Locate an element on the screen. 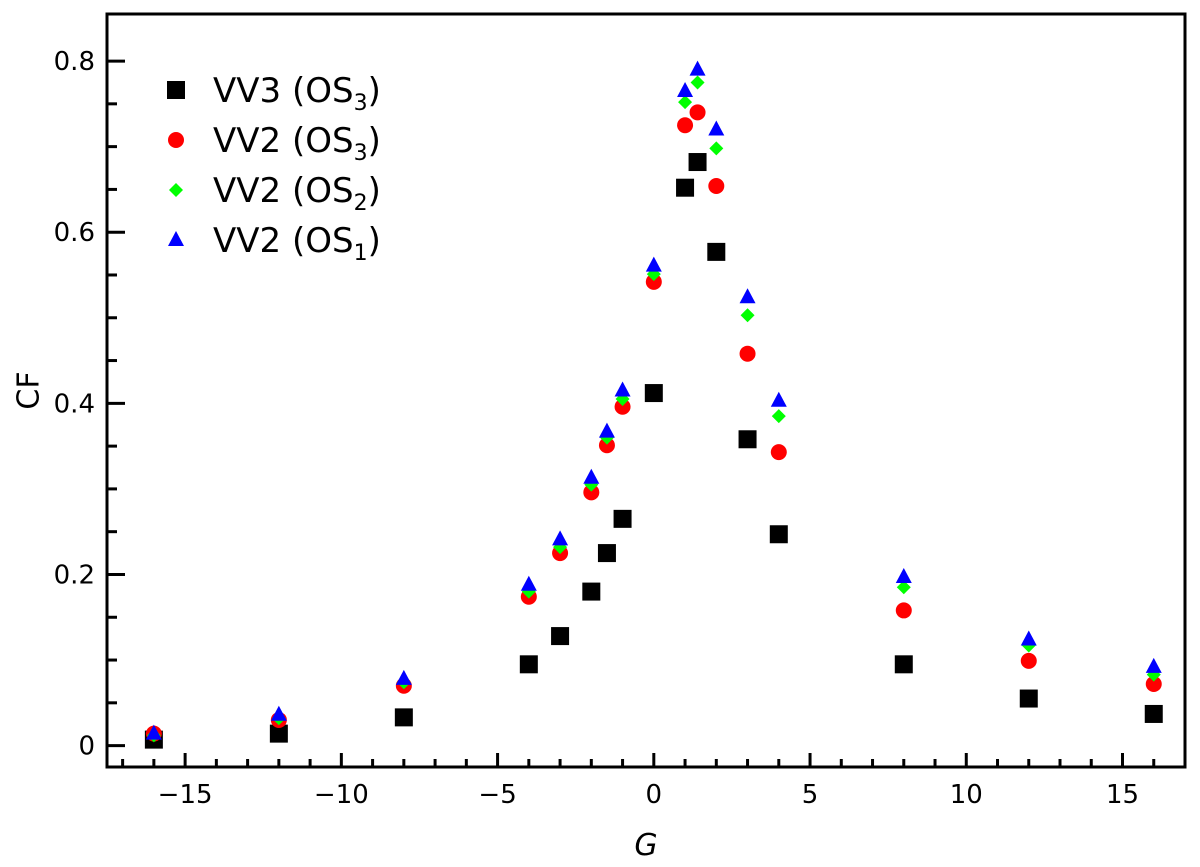 This screenshot has height=867, width=1200. legend-label: VV3 (OS3) is located at coordinates (297, 93).